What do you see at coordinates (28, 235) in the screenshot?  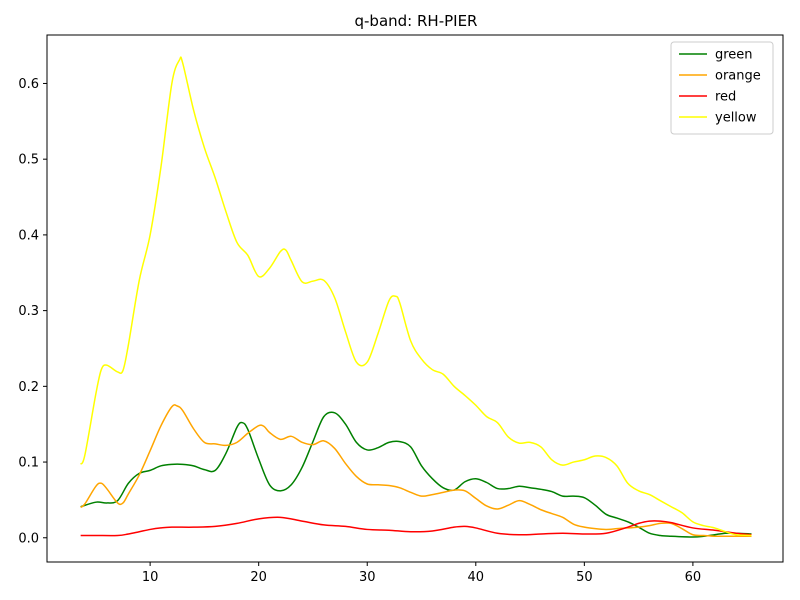 I see `y-tick-label: 0.4` at bounding box center [28, 235].